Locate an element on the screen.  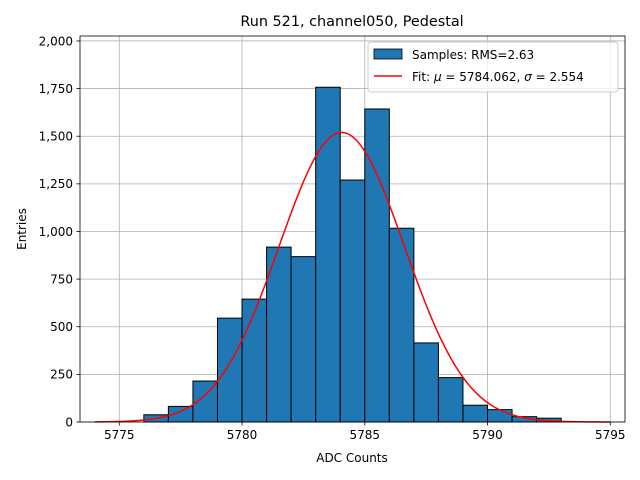
legend-label-fit: Fit: μ = 5784.062, σ = 2.554 is located at coordinates (498, 77).